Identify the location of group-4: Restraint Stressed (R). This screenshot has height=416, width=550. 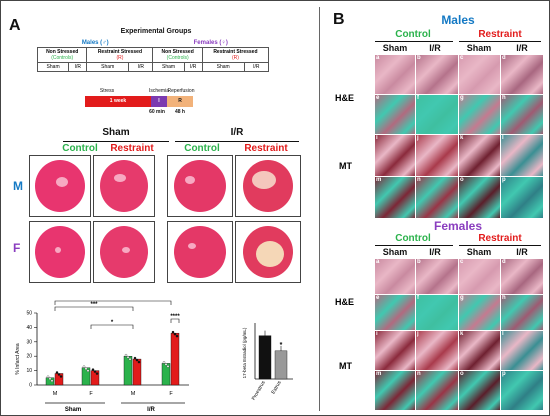
(235, 55).